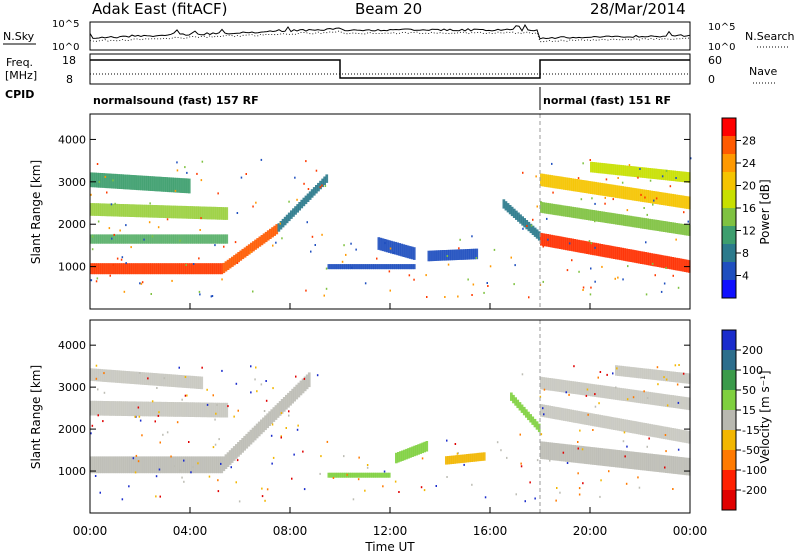  I want to click on colorbar-swatch, so click(729, 360).